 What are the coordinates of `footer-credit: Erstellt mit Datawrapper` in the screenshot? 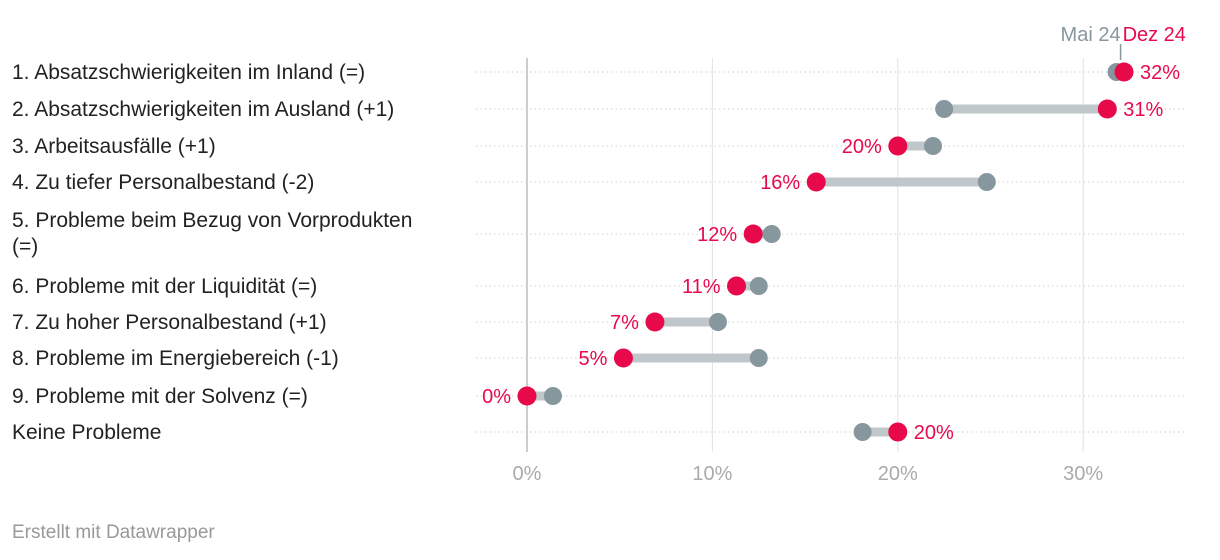 It's located at (113, 532).